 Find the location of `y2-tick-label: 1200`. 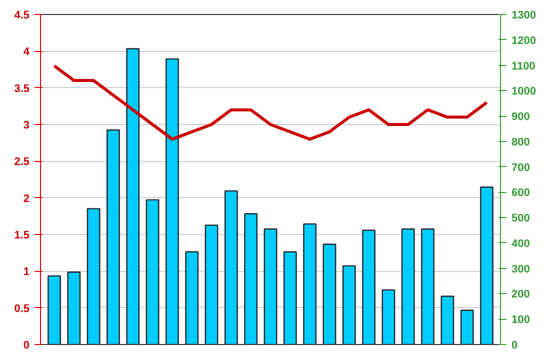

y2-tick-label: 1200 is located at coordinates (524, 40).